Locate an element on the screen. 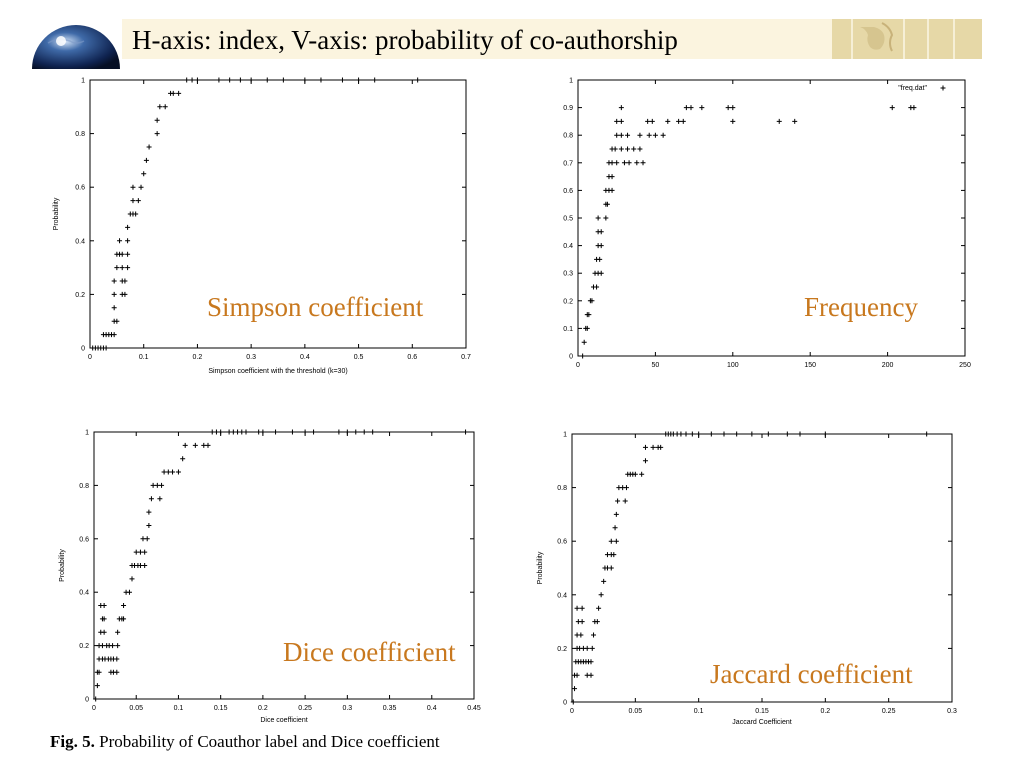  x-tick-label-dice: 0.05 is located at coordinates (136, 708).